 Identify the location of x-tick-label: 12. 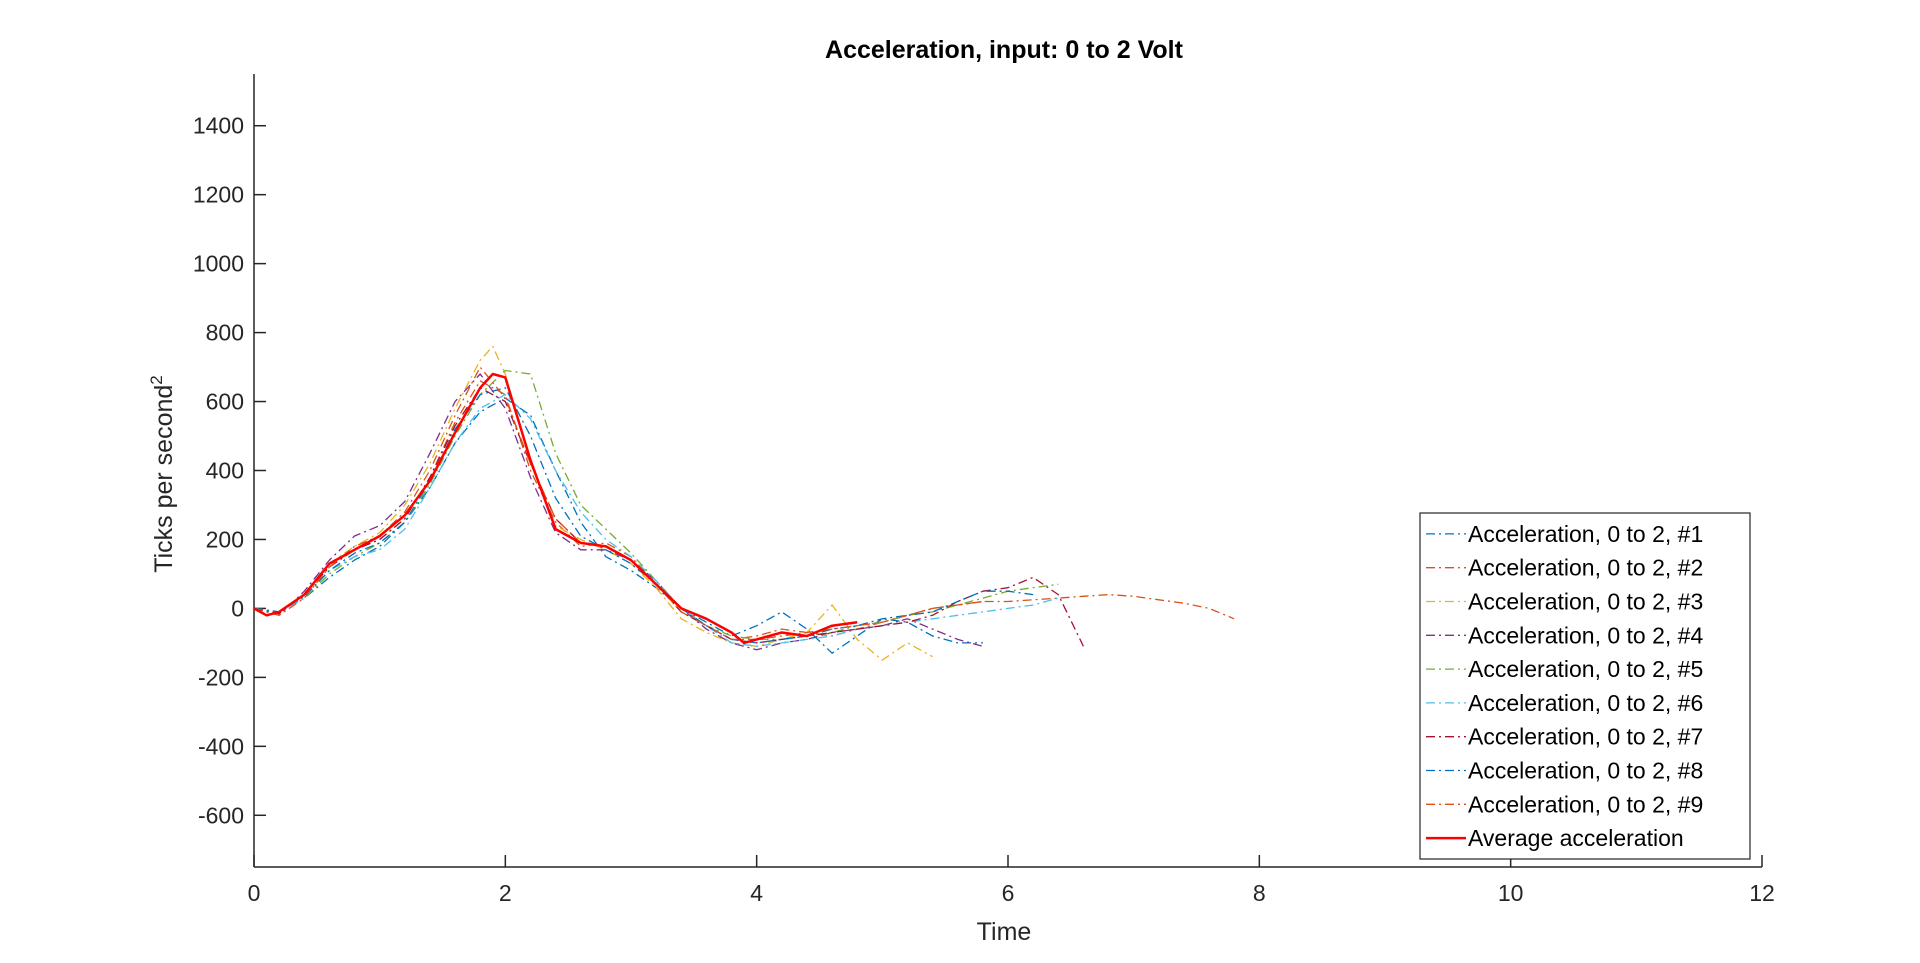
(1762, 893).